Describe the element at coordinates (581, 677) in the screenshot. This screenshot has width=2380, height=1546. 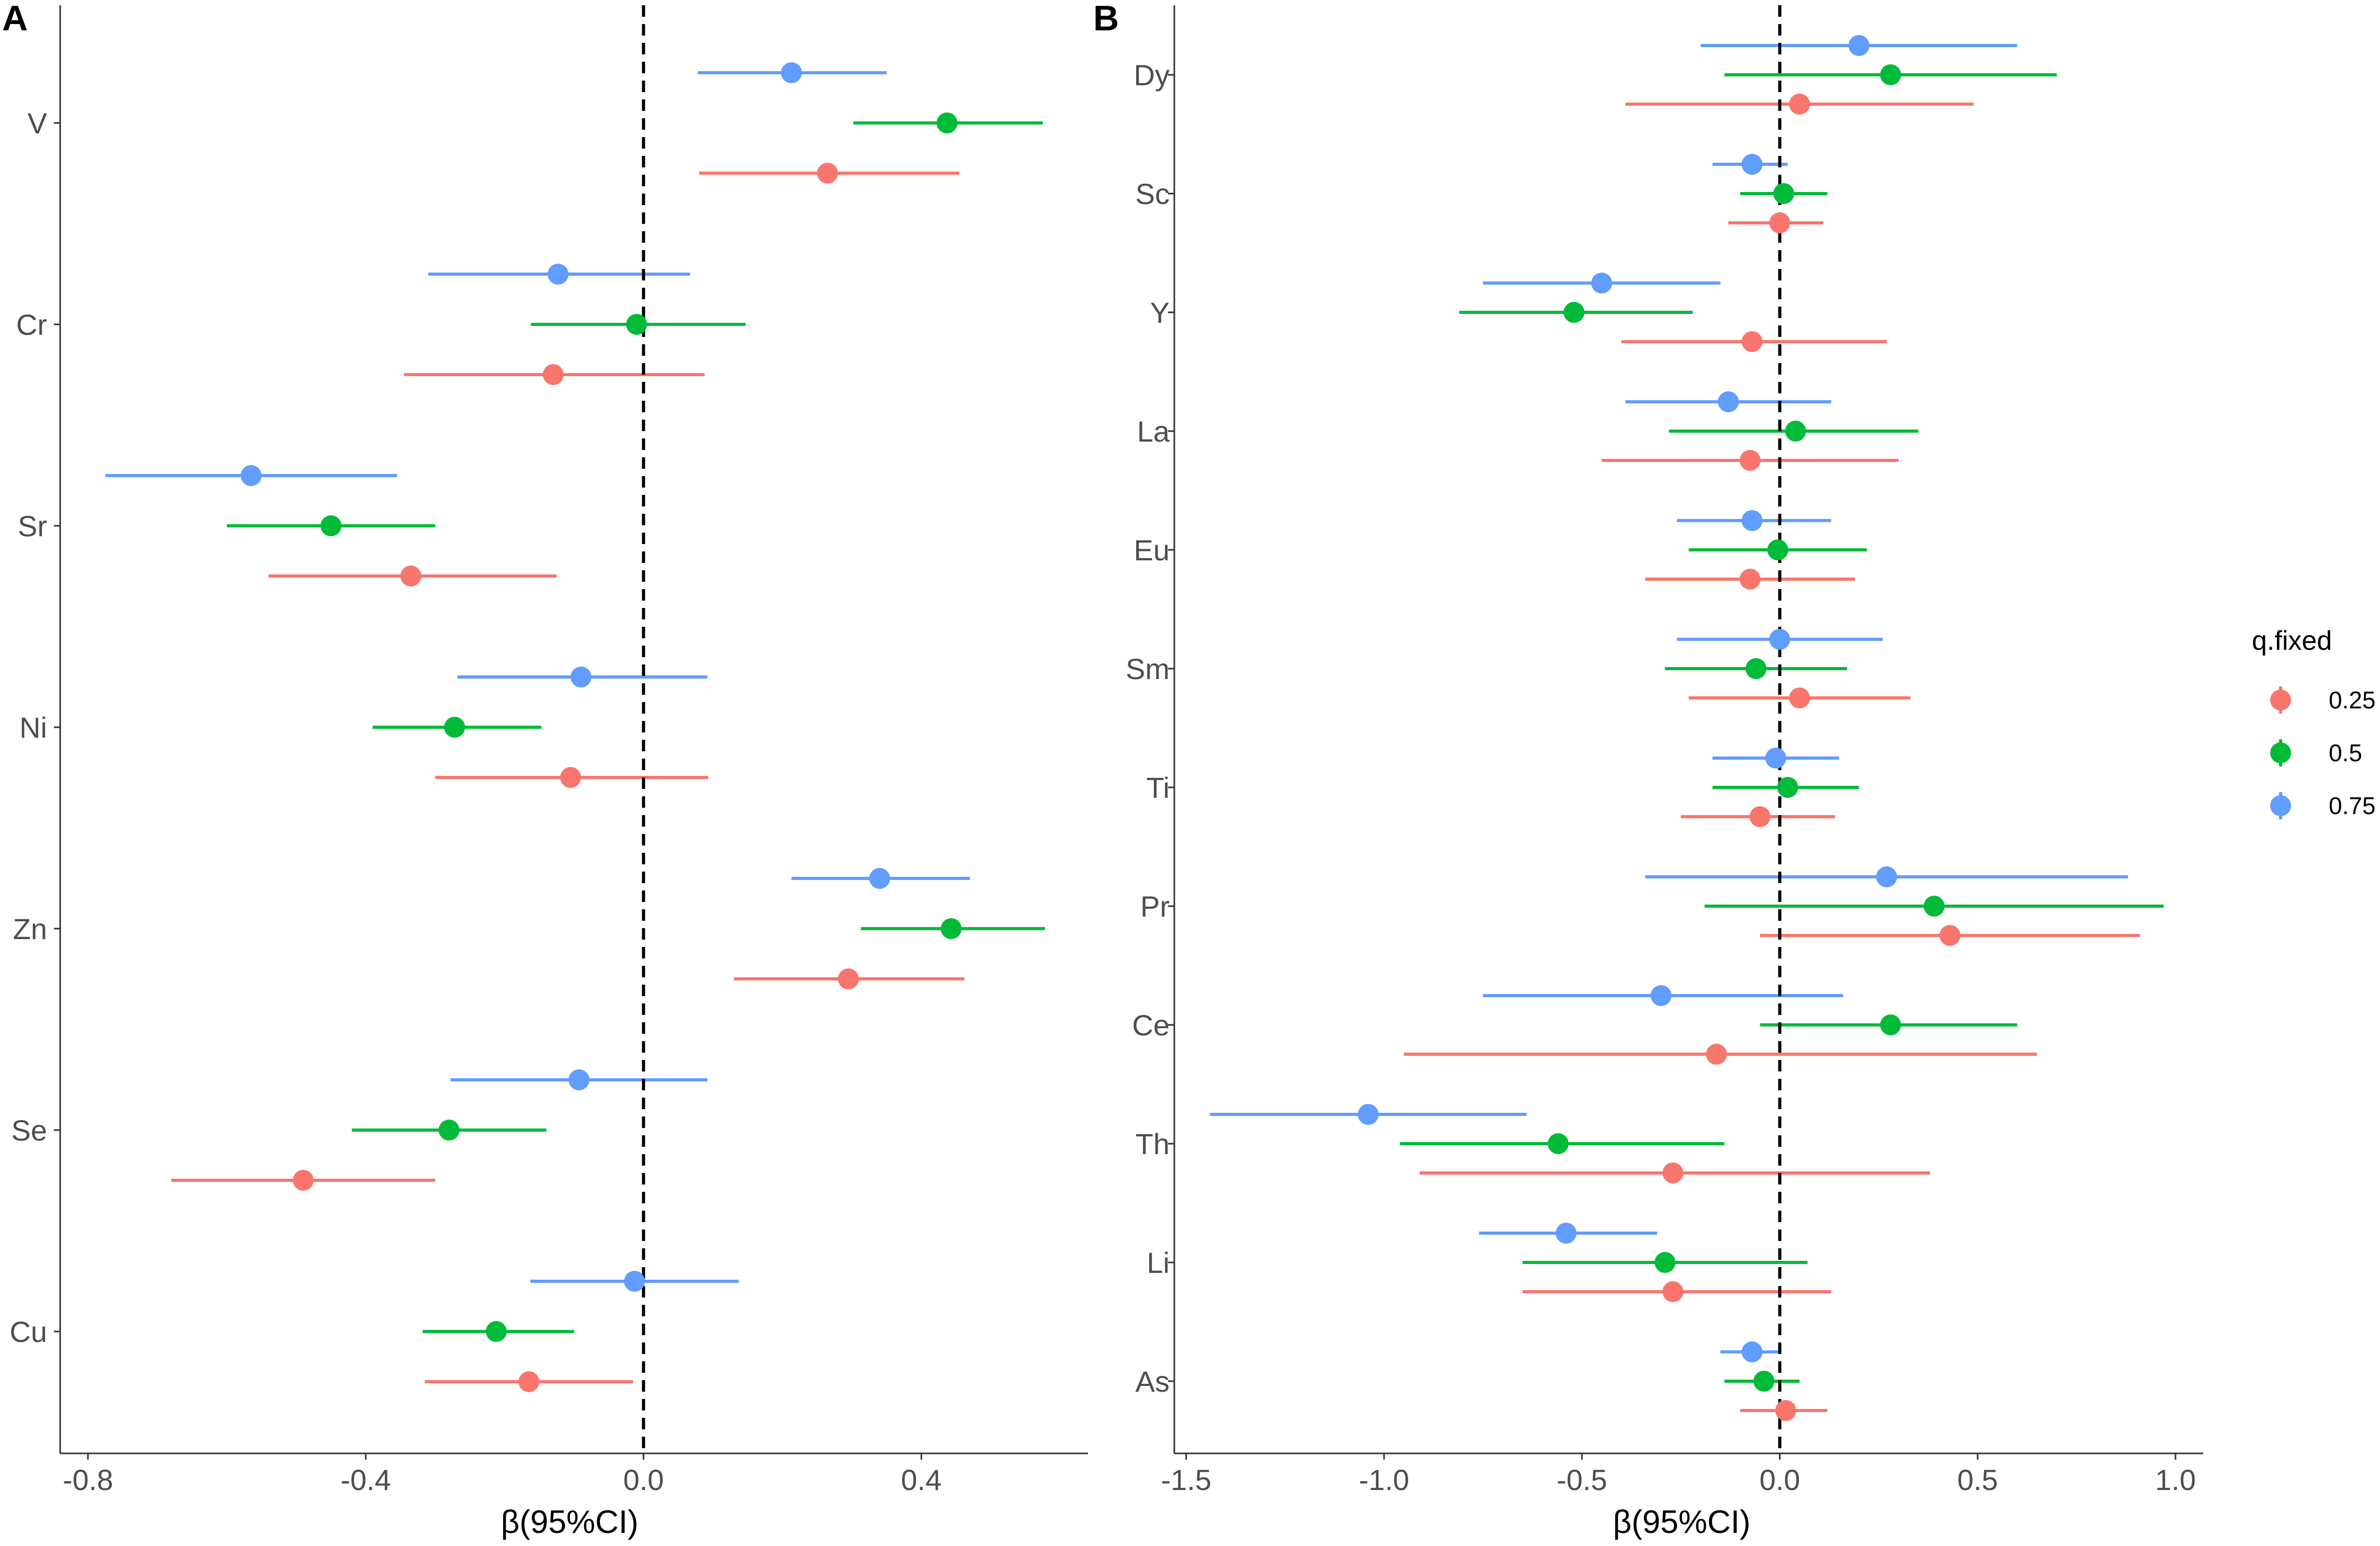
I see `point-ni-q0.75` at that location.